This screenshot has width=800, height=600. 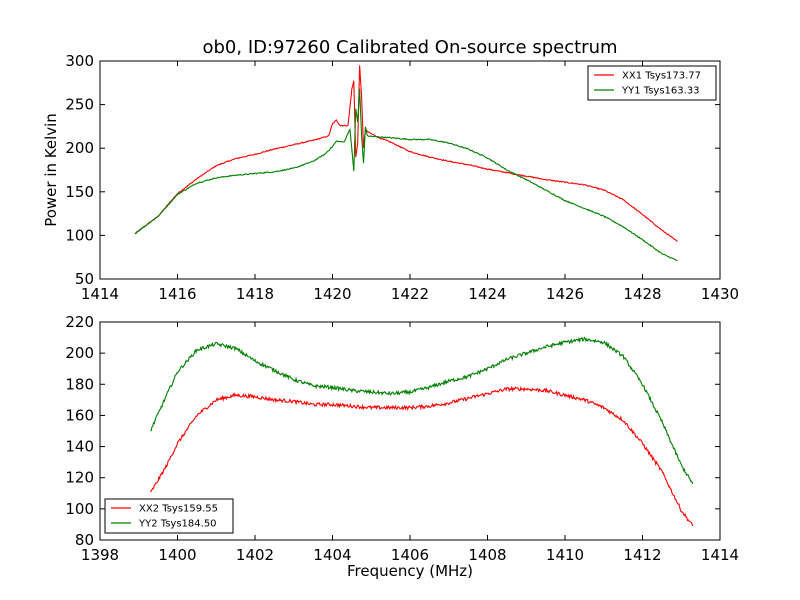 I want to click on x-tick-label: 1404, so click(x=332, y=555).